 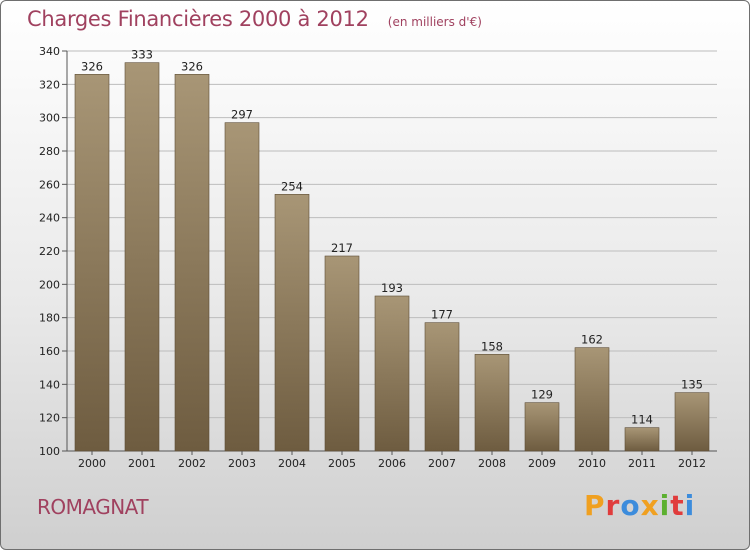 I want to click on y-tick-label: 200, so click(x=49, y=284).